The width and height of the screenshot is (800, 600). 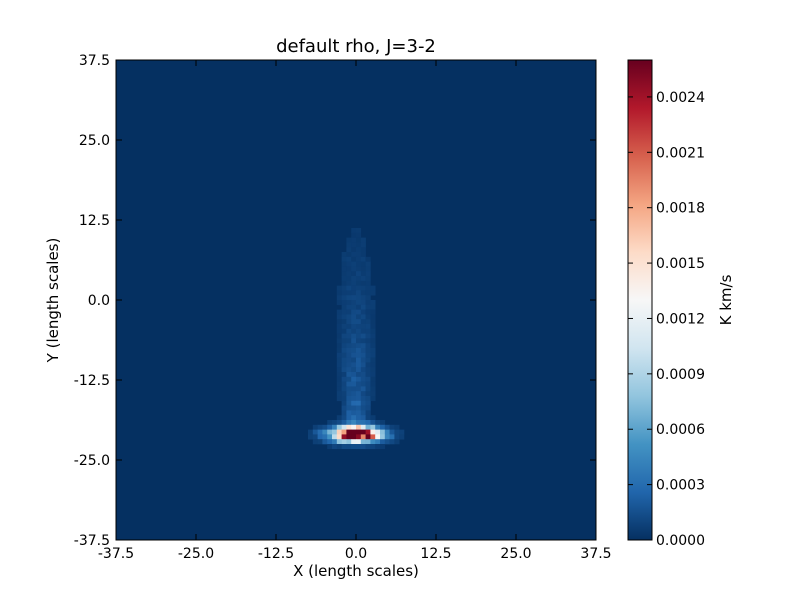 I want to click on colorbar-tick-label: 0.0003, so click(x=680, y=486).